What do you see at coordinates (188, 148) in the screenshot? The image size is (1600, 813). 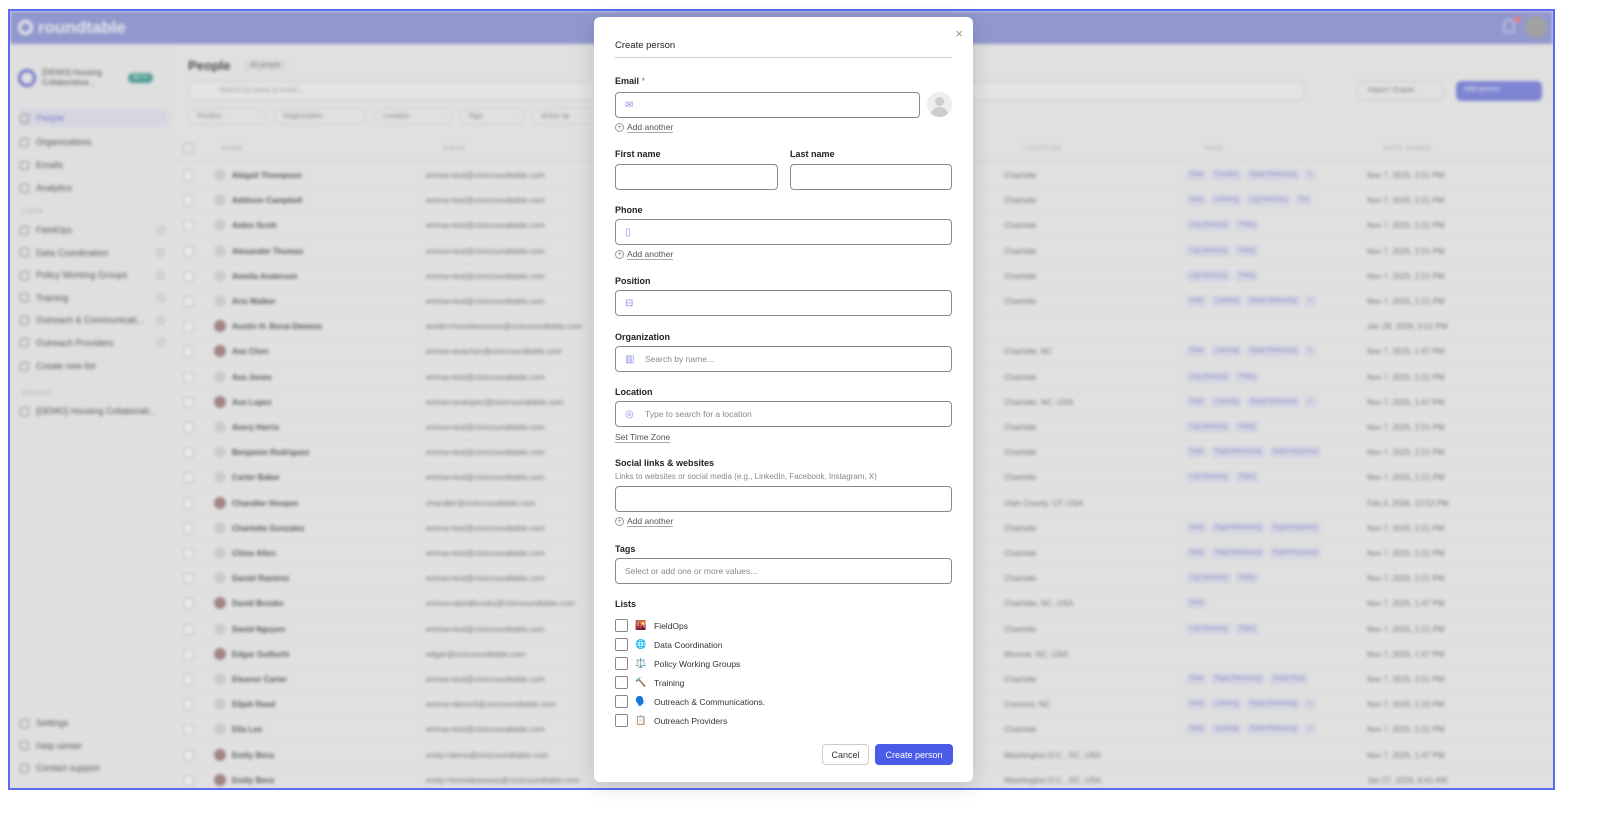 I see `select-all-checkbox` at bounding box center [188, 148].